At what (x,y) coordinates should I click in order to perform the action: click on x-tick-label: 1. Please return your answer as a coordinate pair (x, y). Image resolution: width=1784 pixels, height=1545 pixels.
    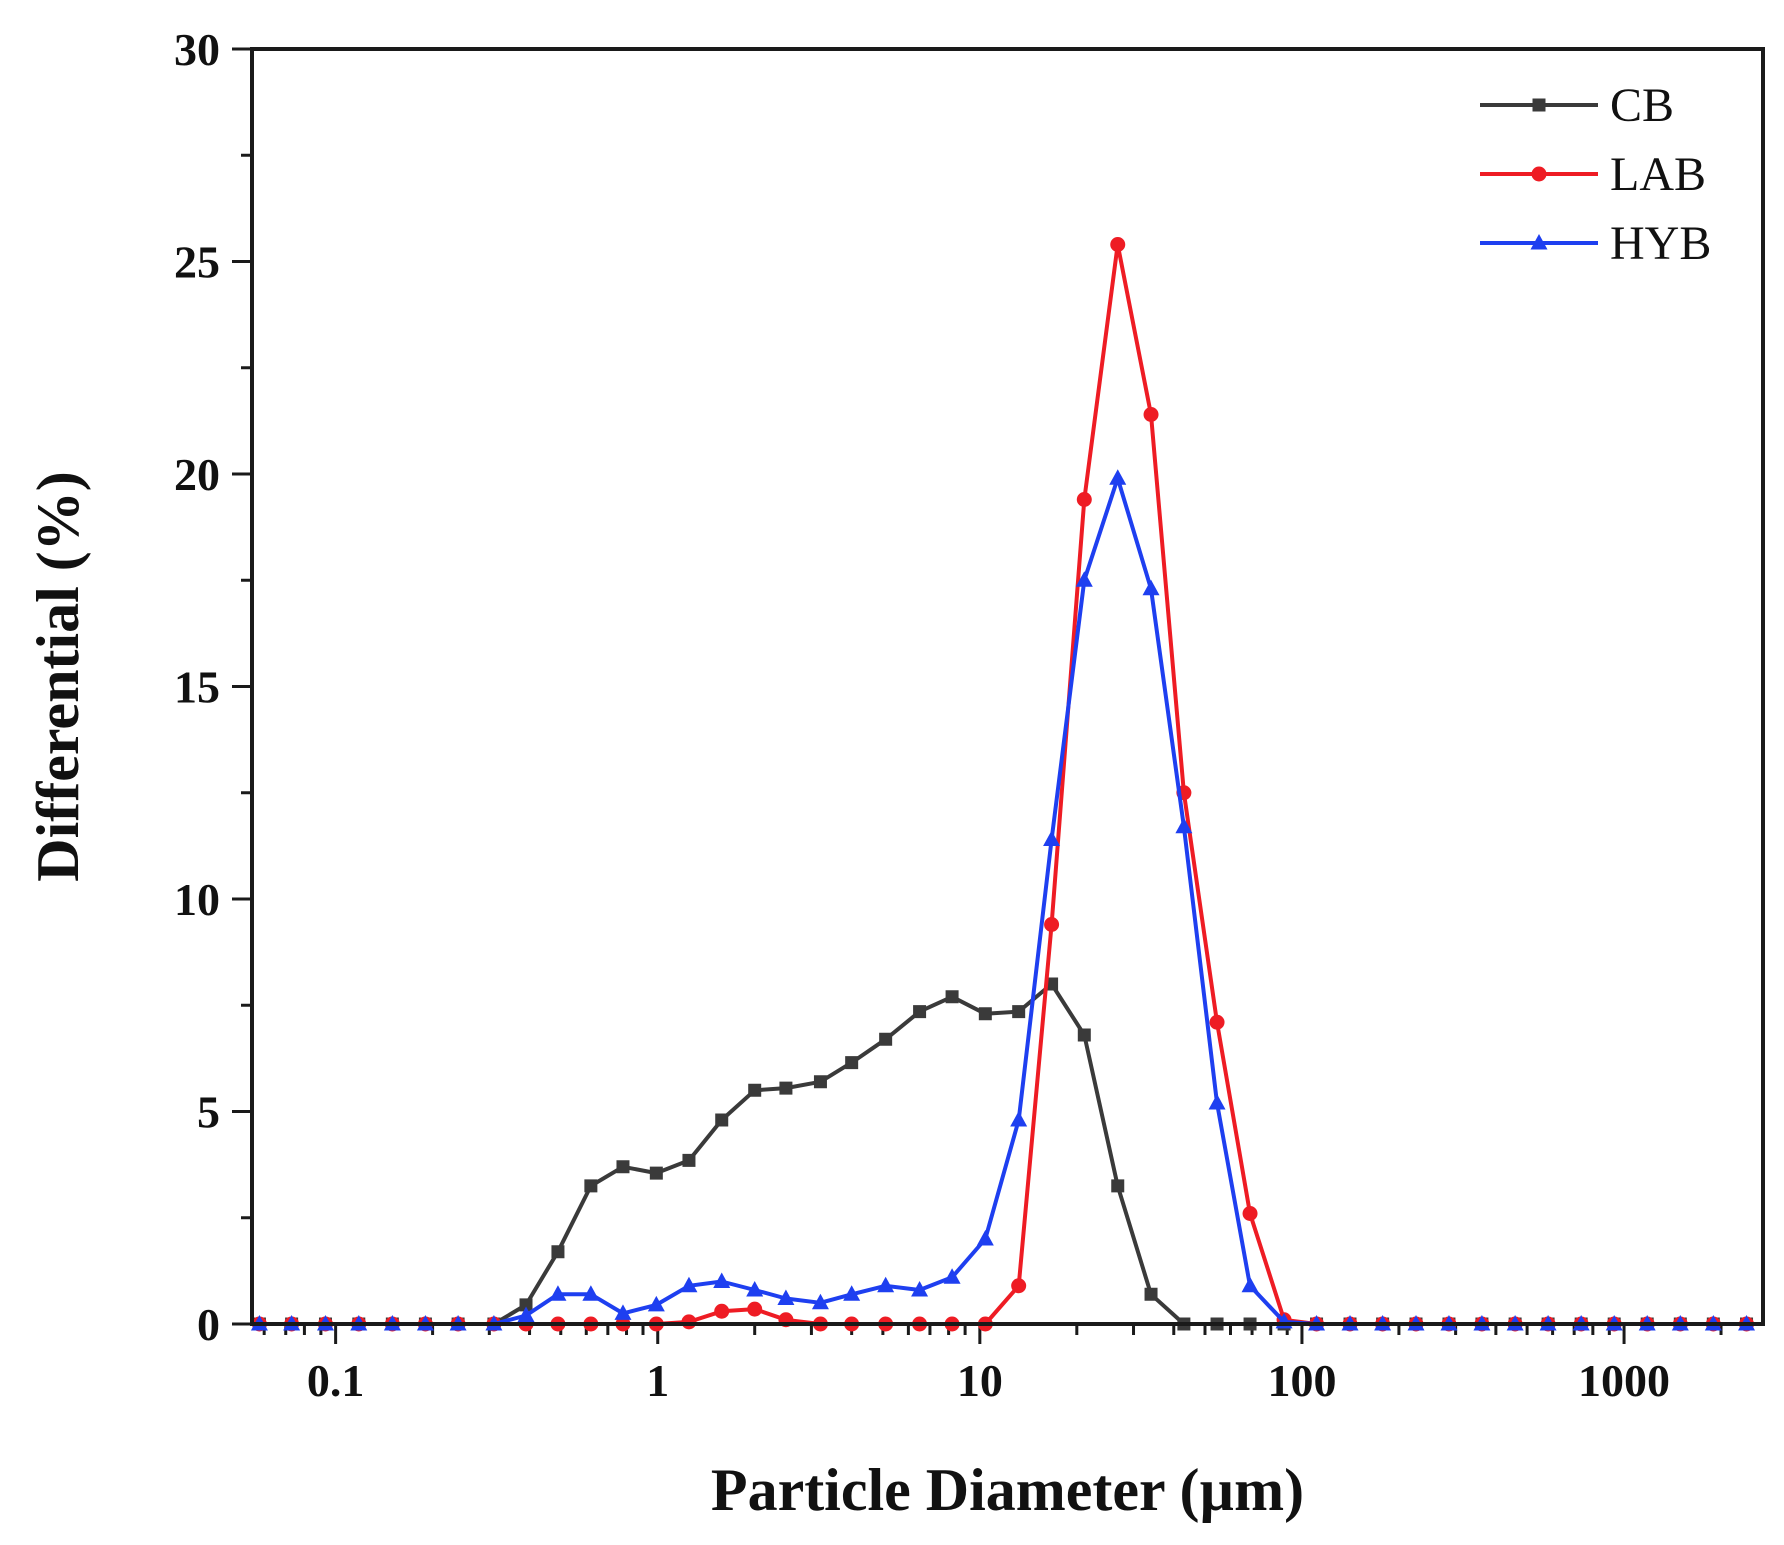
    Looking at the image, I should click on (657, 1380).